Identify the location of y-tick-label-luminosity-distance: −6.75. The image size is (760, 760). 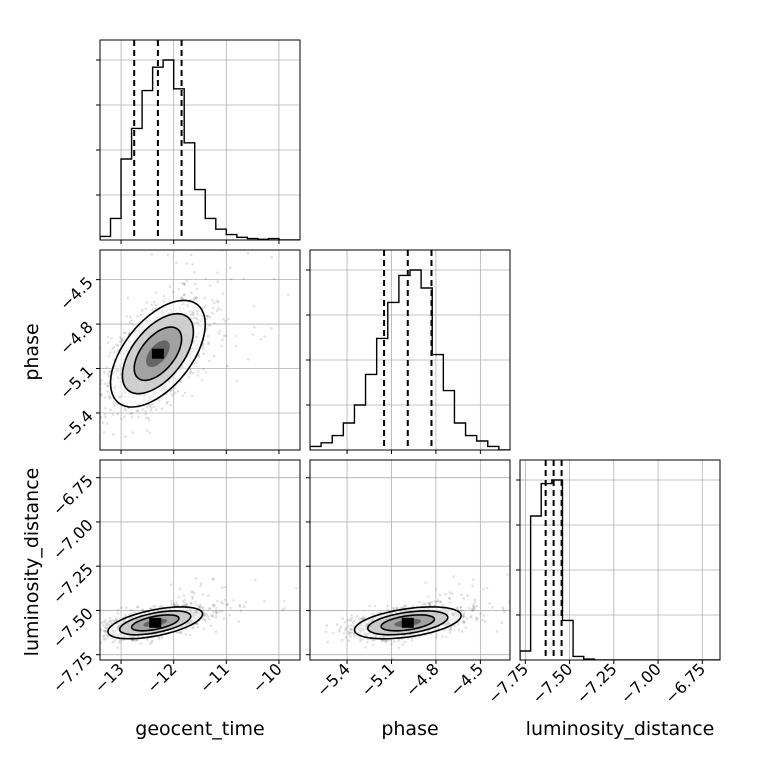
(73, 495).